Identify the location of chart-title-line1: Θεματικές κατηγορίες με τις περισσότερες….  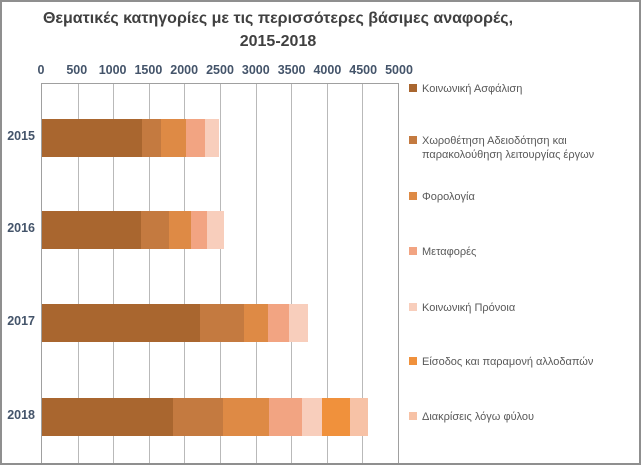
(278, 18).